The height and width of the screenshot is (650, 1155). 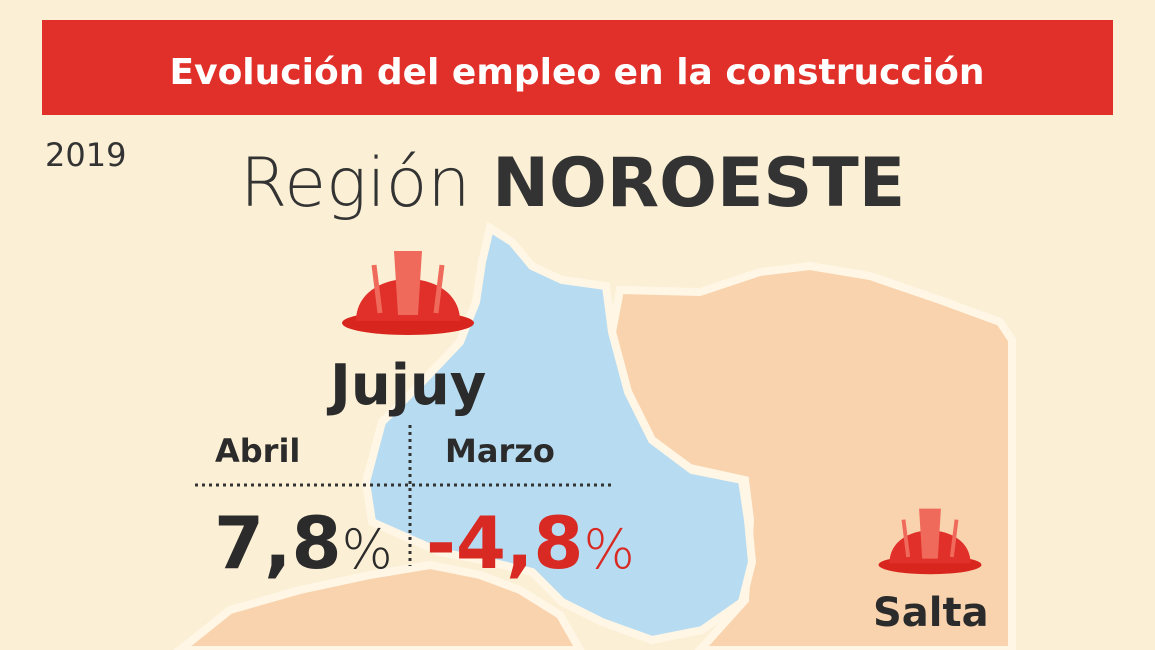 I want to click on stat-number: -4,8, so click(x=504, y=543).